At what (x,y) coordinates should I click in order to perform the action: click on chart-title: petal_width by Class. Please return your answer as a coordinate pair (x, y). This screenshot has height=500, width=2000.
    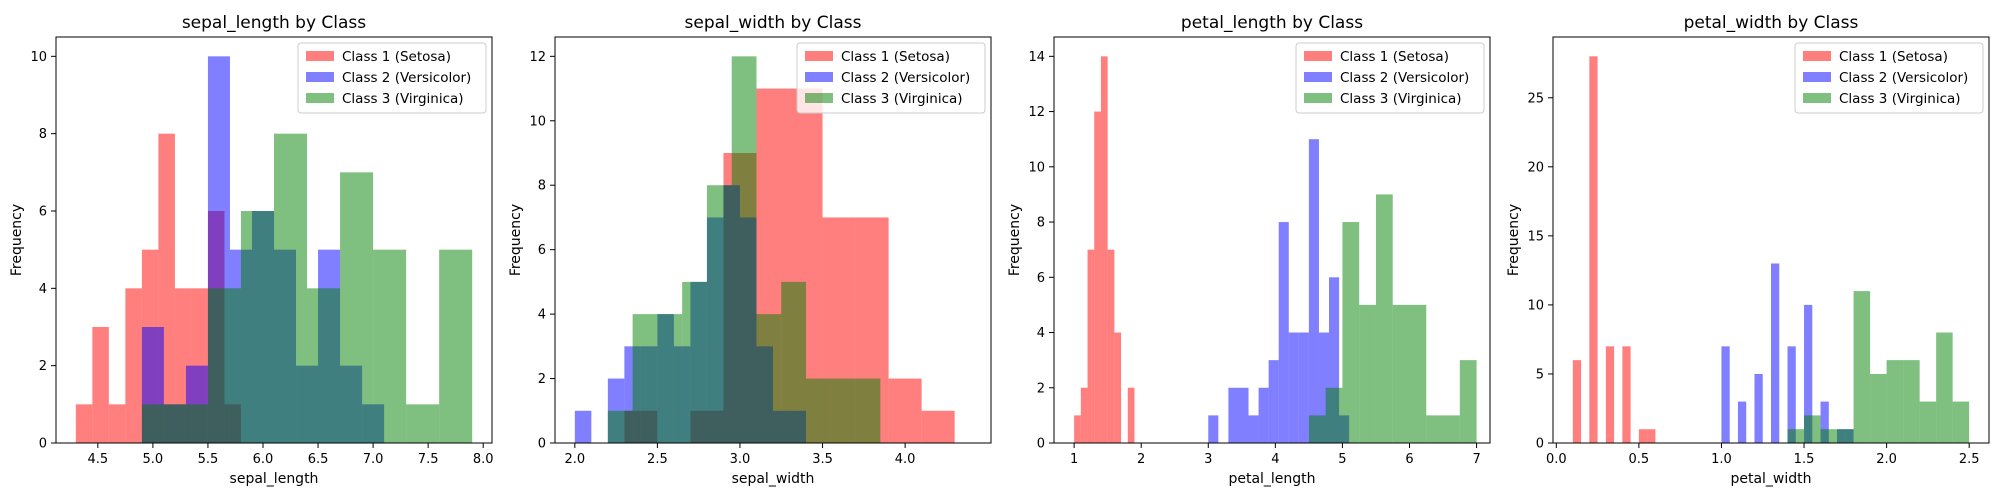
    Looking at the image, I should click on (1771, 23).